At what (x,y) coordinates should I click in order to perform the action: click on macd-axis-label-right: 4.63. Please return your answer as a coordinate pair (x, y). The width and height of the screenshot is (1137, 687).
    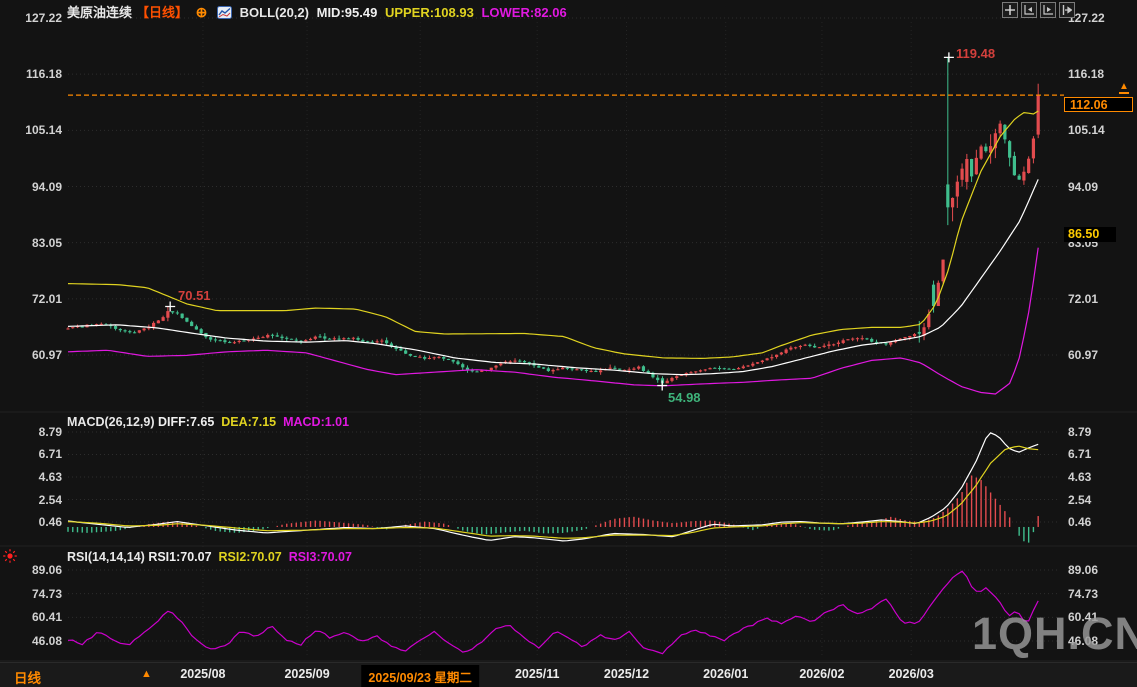
    Looking at the image, I should click on (1080, 476).